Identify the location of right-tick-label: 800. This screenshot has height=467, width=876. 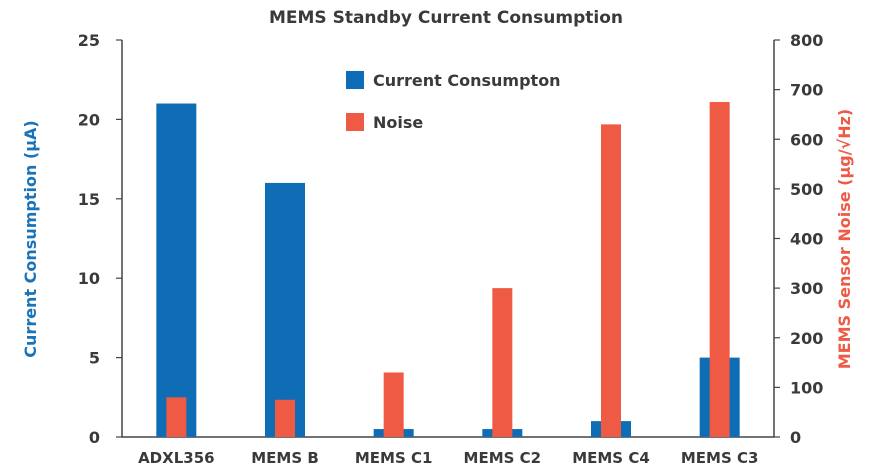
(806, 40).